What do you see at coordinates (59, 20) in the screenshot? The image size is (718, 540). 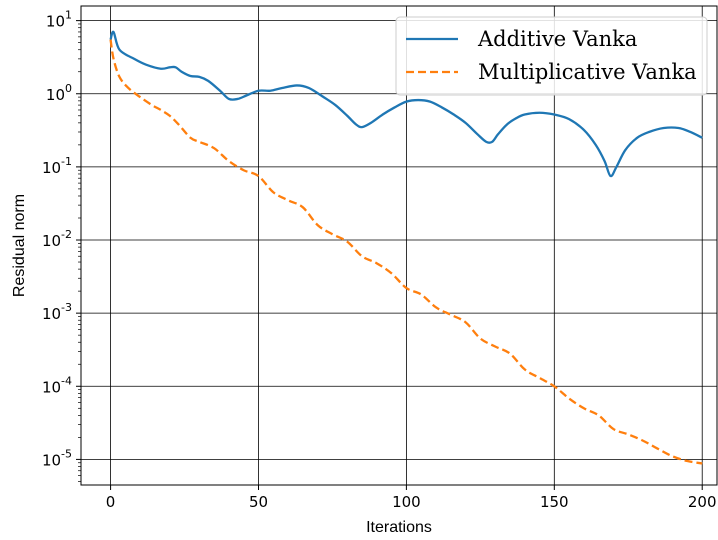 I see `y-tick-label: 10¹` at bounding box center [59, 20].